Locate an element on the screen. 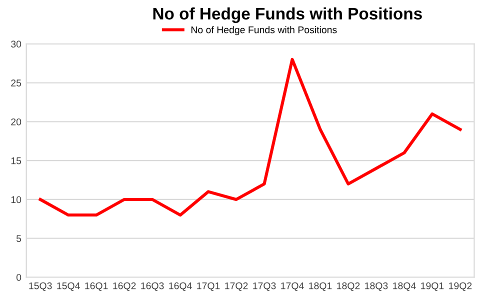  y-tick-label: 5 is located at coordinates (19, 238).